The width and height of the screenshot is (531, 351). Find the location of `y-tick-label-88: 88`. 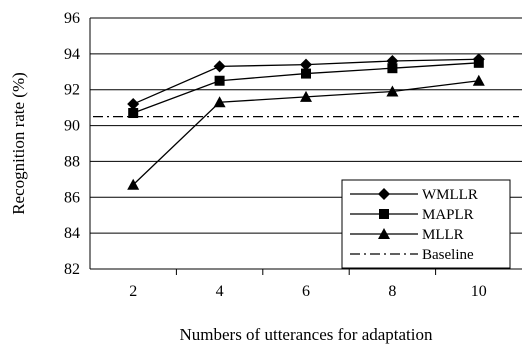

y-tick-label-88: 88 is located at coordinates (72, 161).